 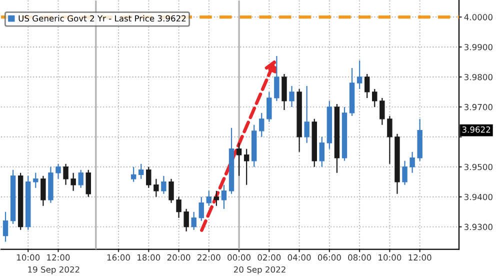 What do you see at coordinates (478, 17) in the screenshot?
I see `y-tick-label: 4.0000` at bounding box center [478, 17].